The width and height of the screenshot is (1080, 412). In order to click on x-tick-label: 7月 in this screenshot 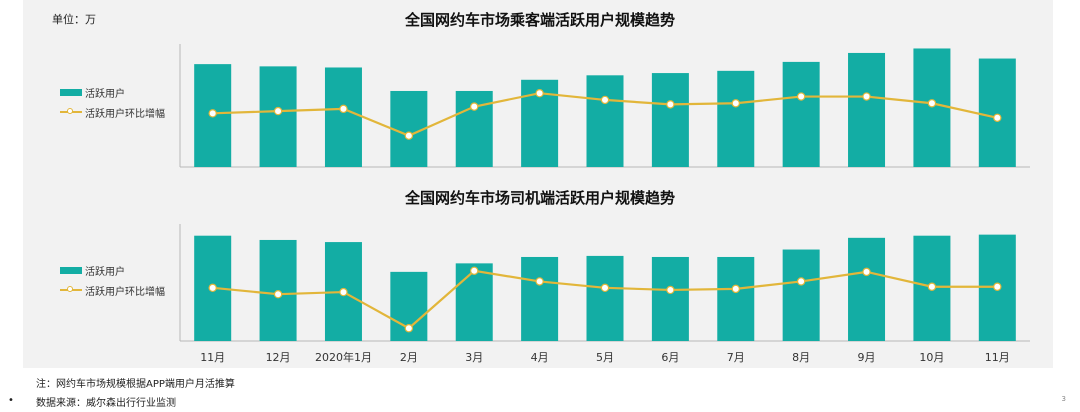, I will do `click(736, 357)`.